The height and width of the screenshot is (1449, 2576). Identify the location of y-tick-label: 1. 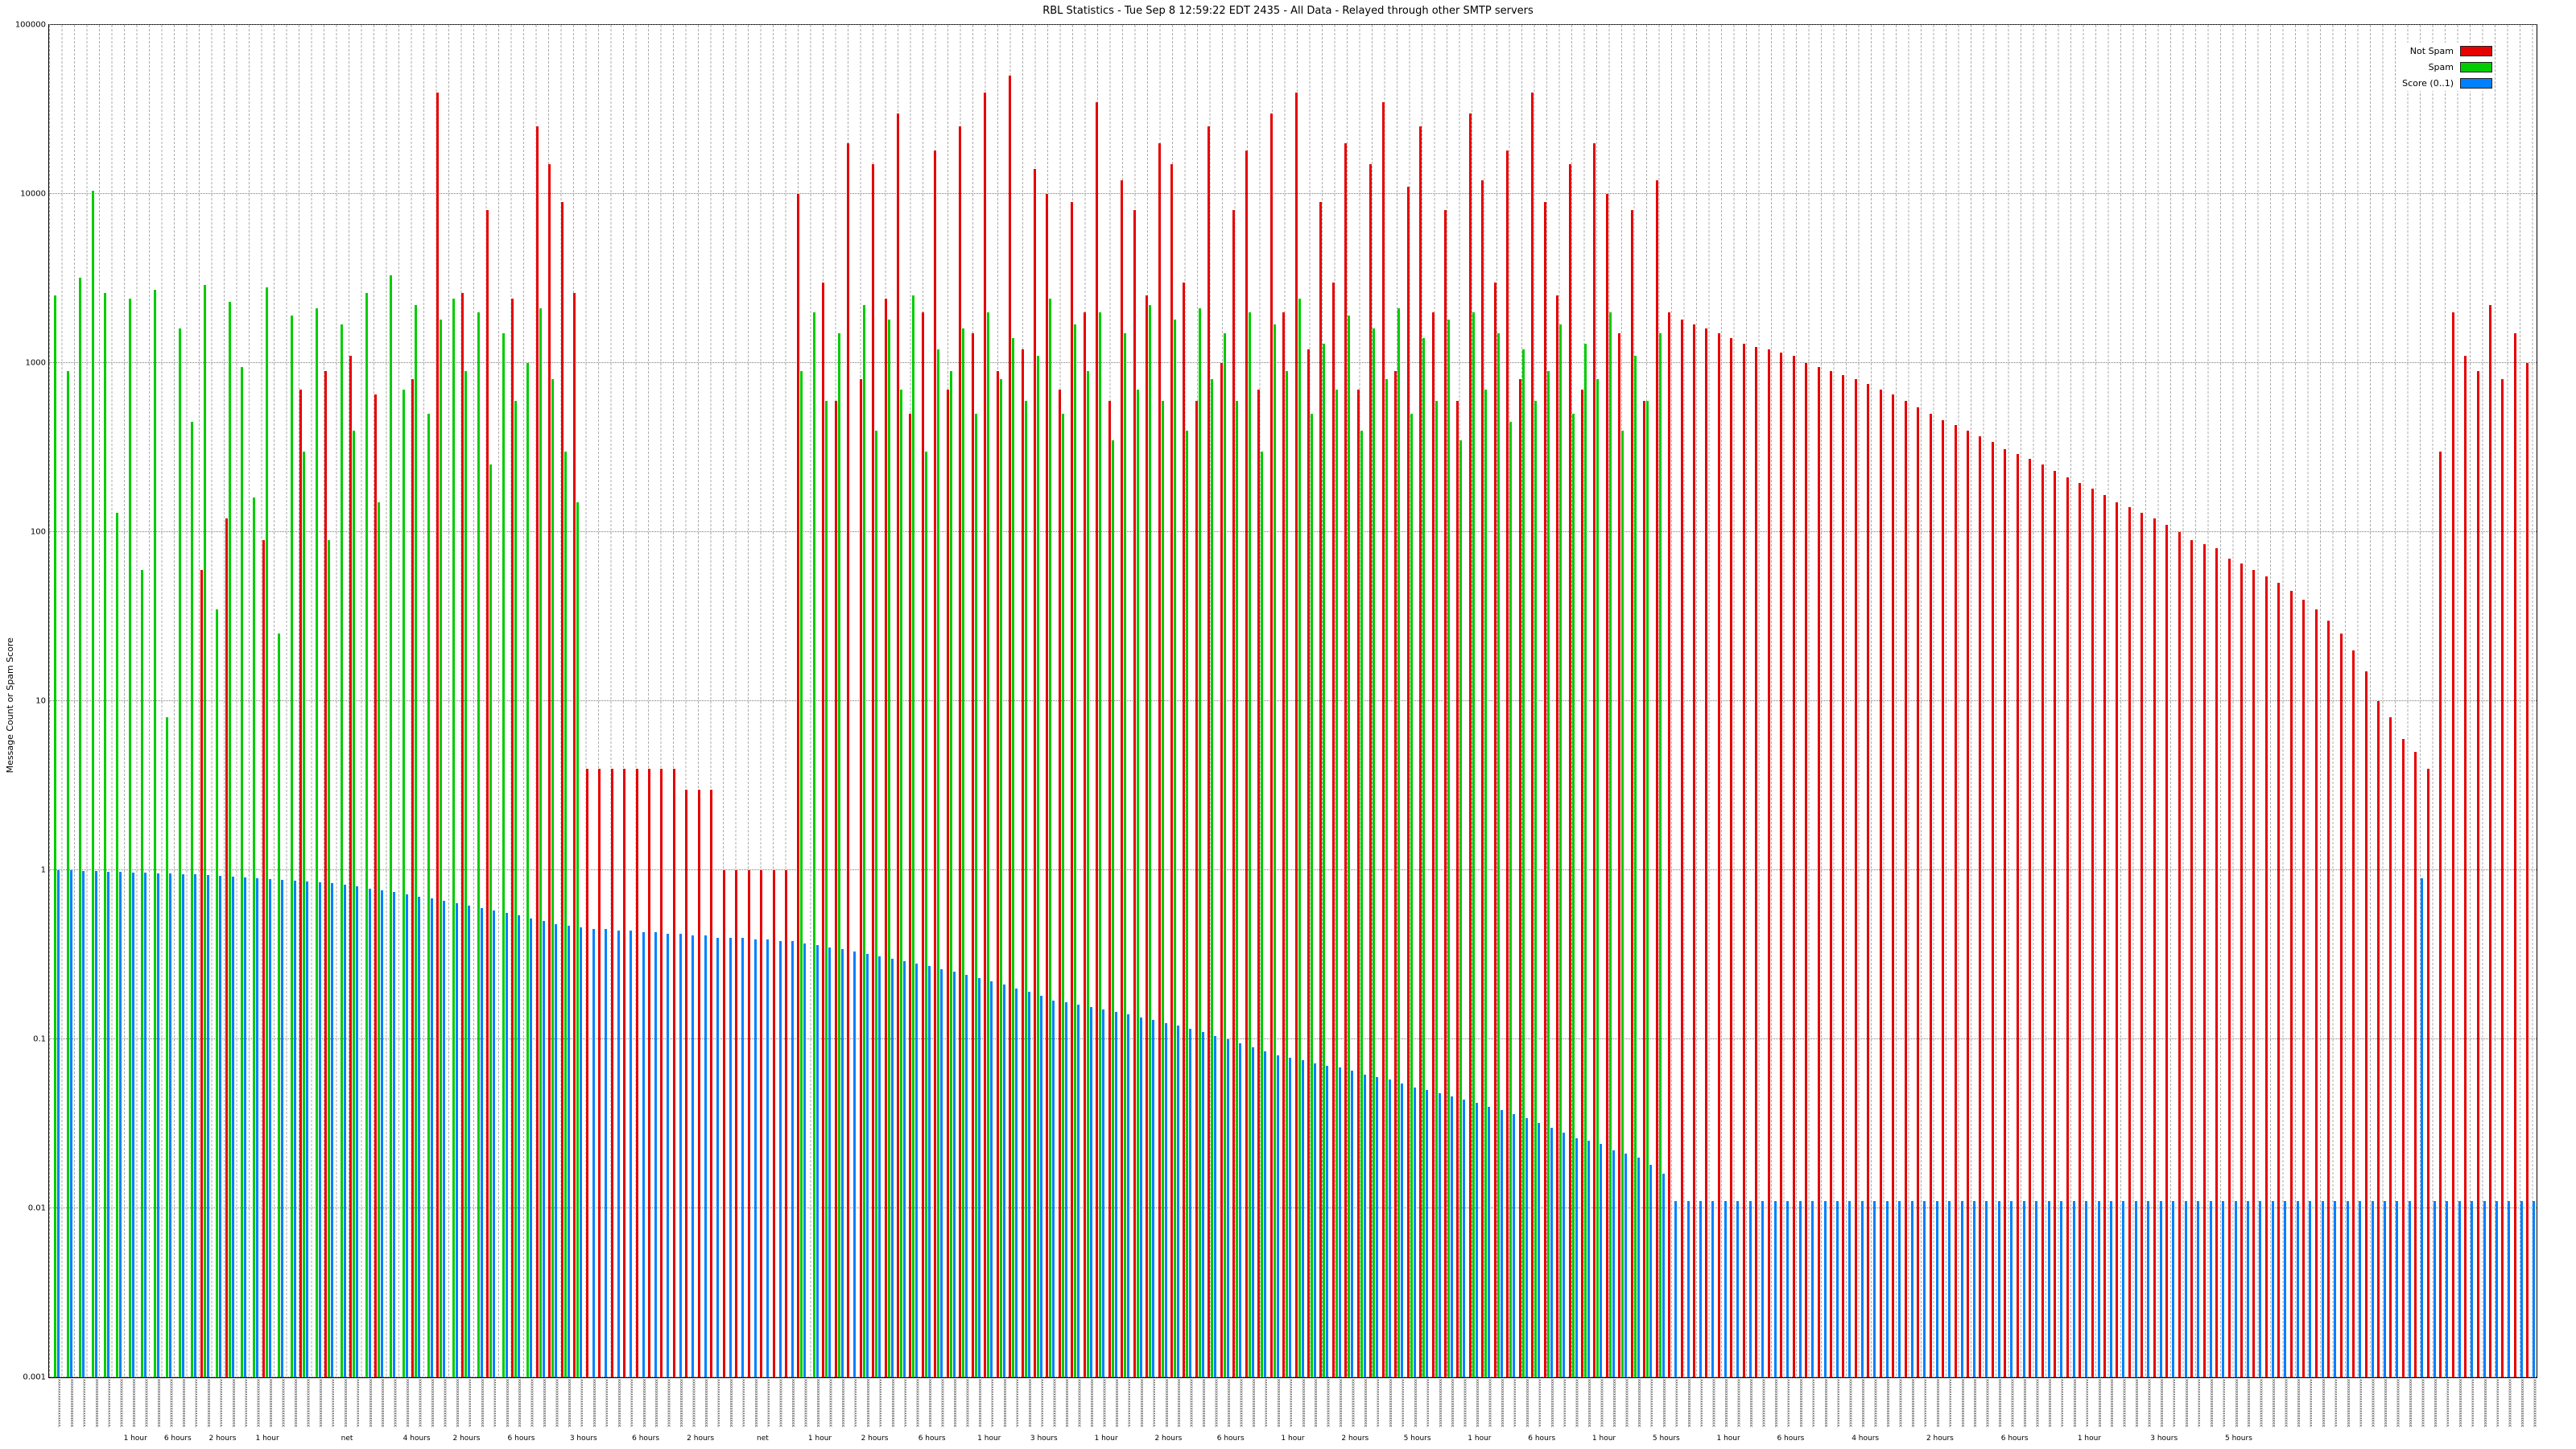
(43, 870).